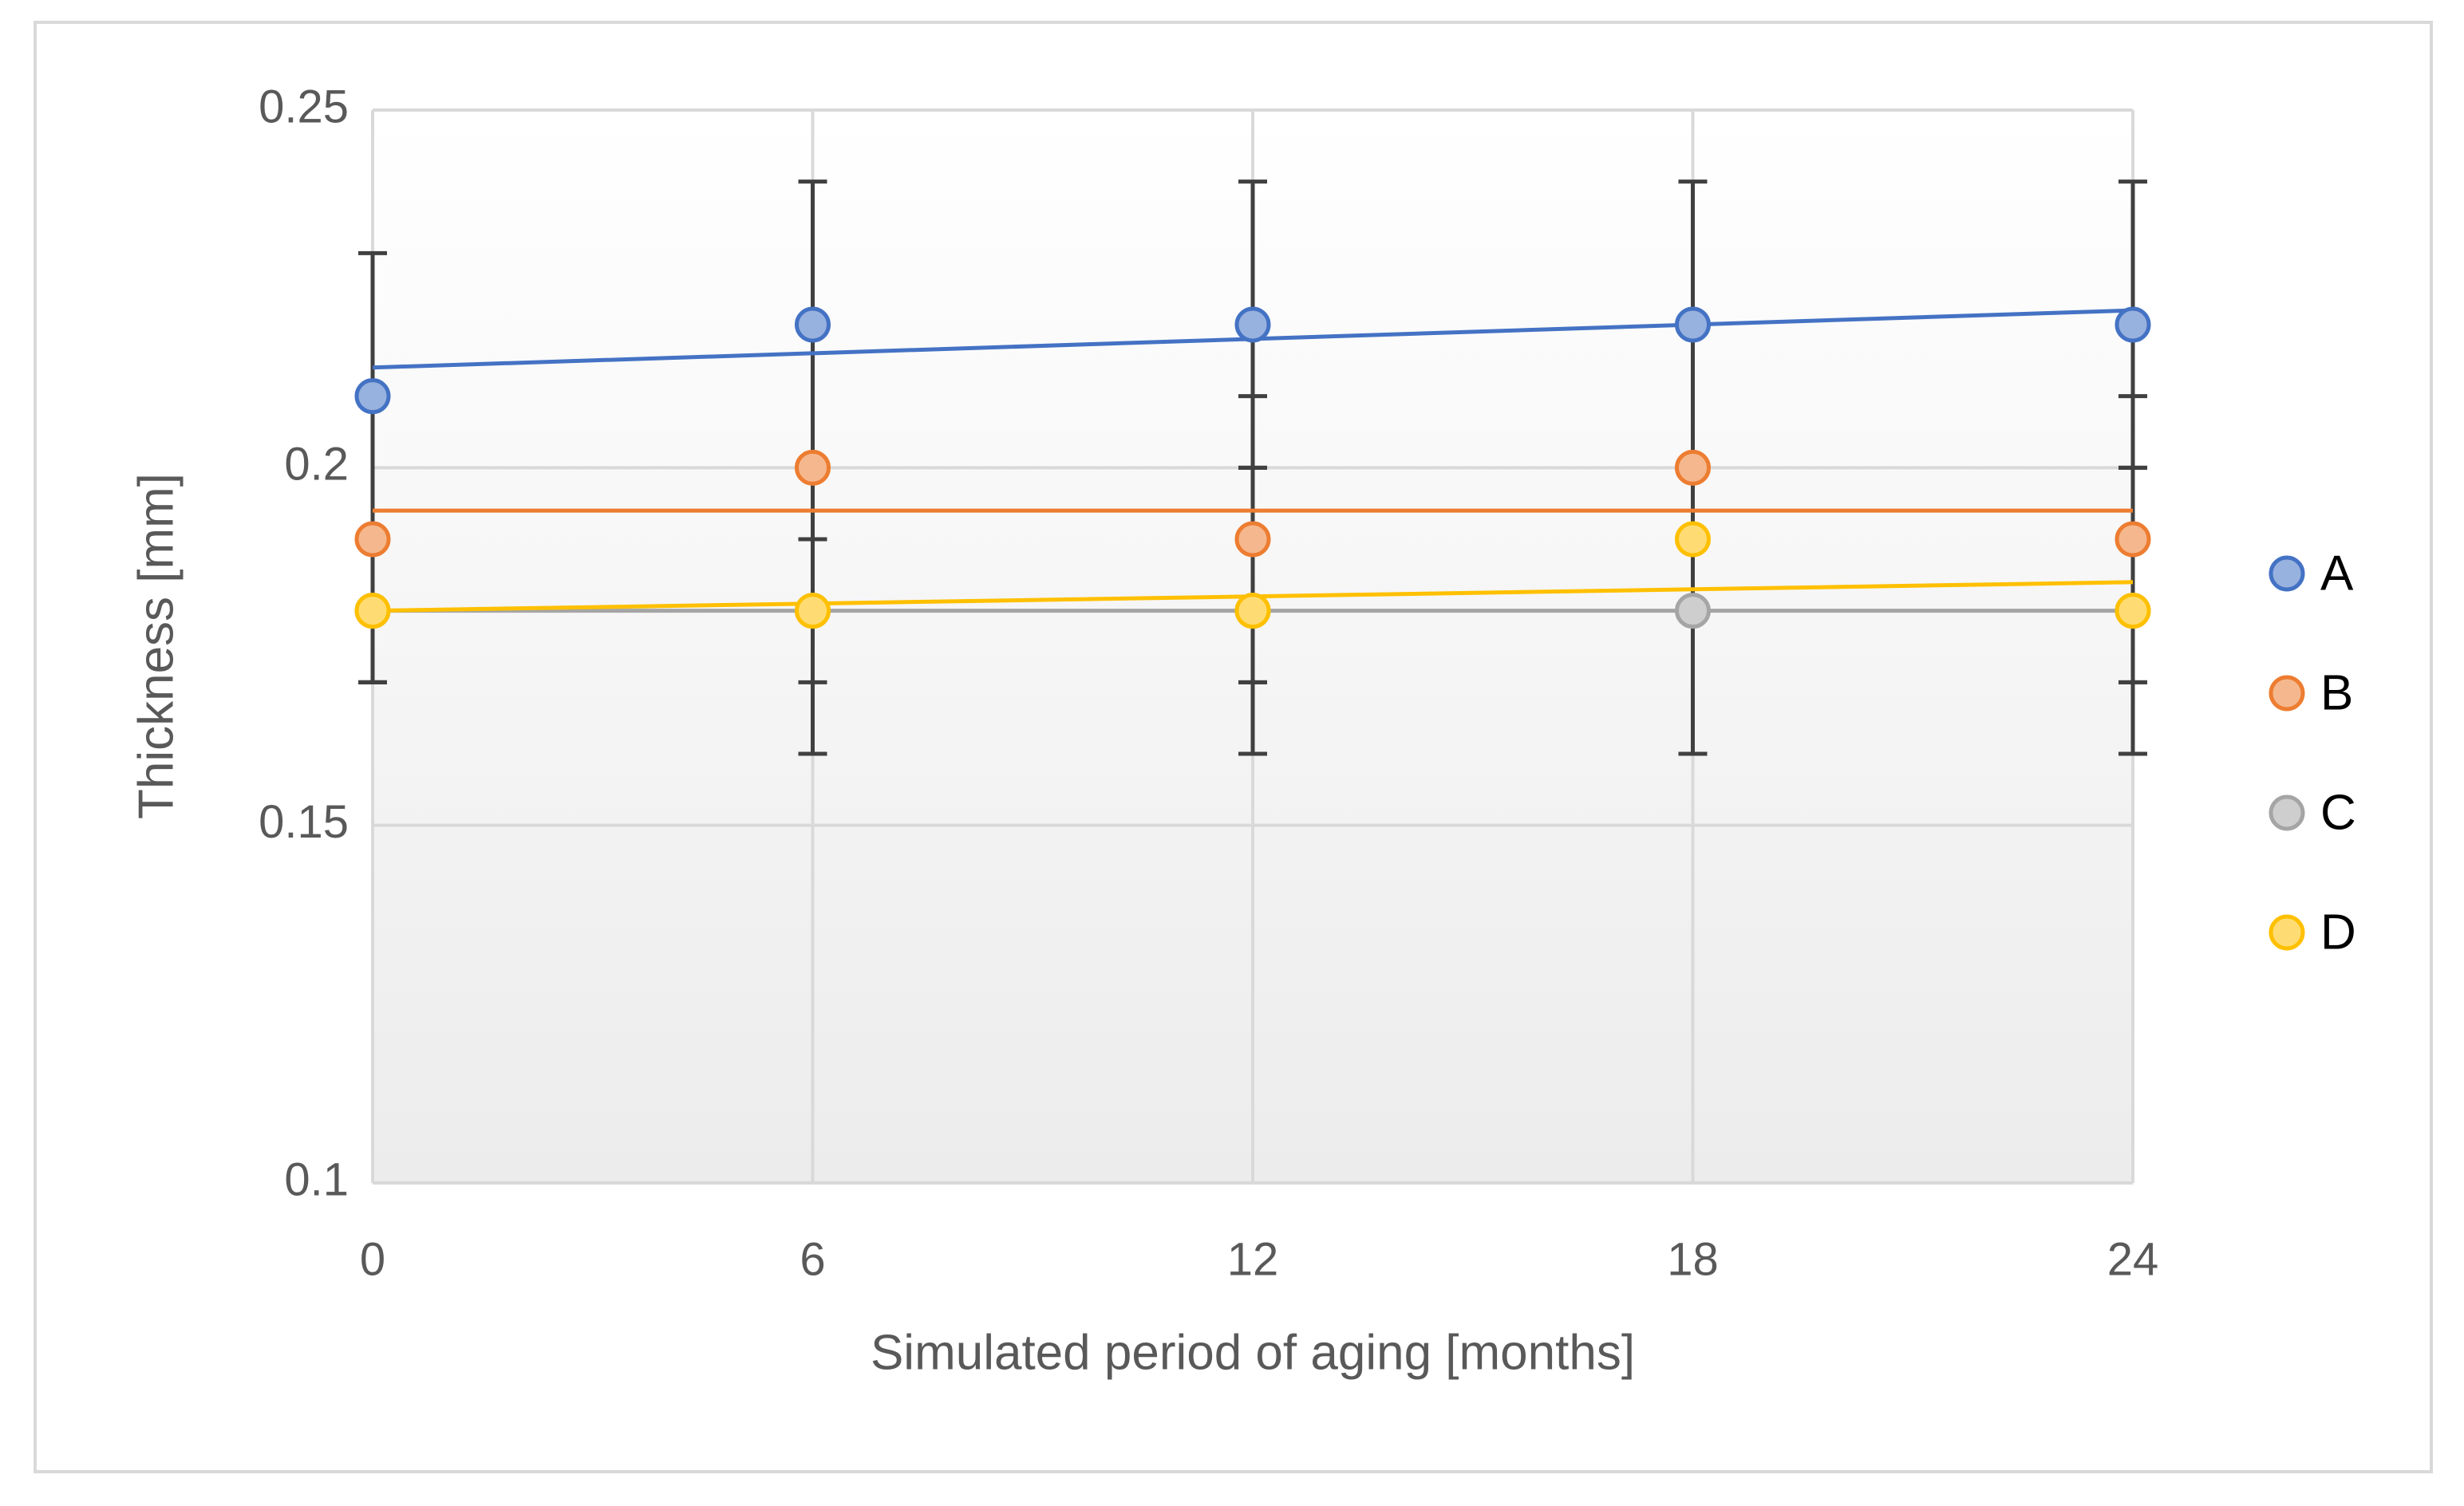 The image size is (2464, 1506). I want to click on x-tick-label: 18, so click(1693, 1259).